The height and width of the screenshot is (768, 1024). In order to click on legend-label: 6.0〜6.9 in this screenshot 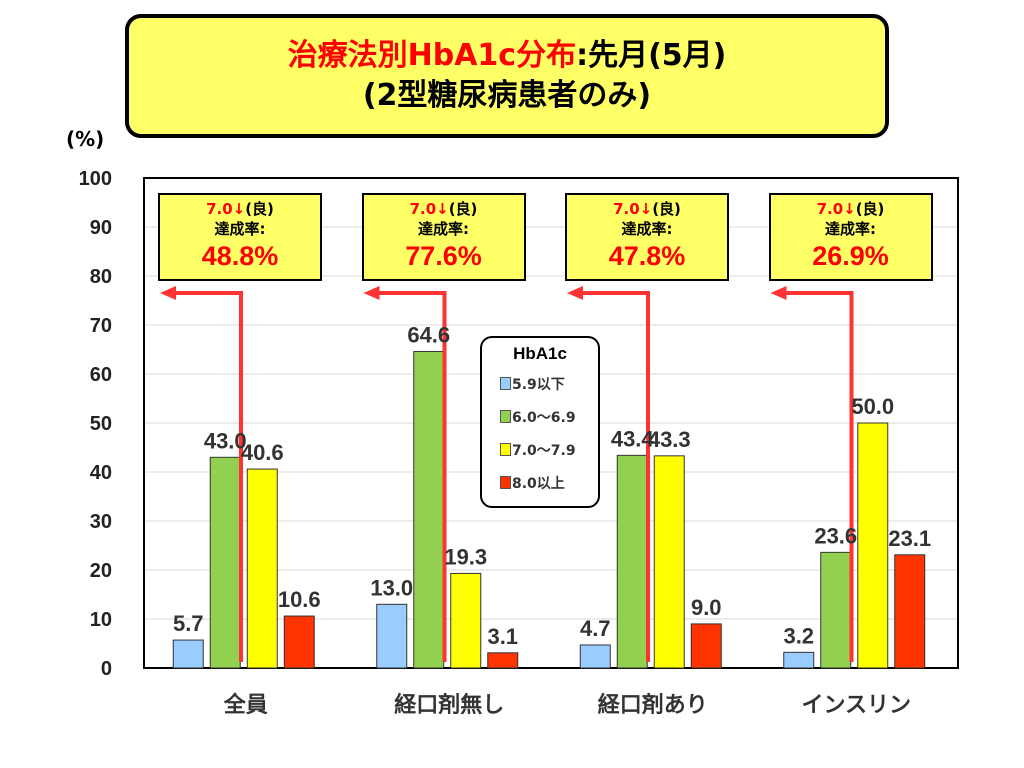, I will do `click(544, 418)`.